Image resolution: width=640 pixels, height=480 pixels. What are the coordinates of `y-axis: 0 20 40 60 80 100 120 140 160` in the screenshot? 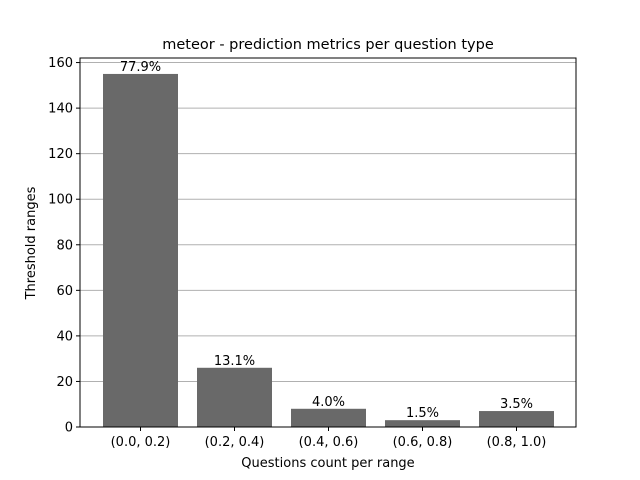 It's located at (64, 246).